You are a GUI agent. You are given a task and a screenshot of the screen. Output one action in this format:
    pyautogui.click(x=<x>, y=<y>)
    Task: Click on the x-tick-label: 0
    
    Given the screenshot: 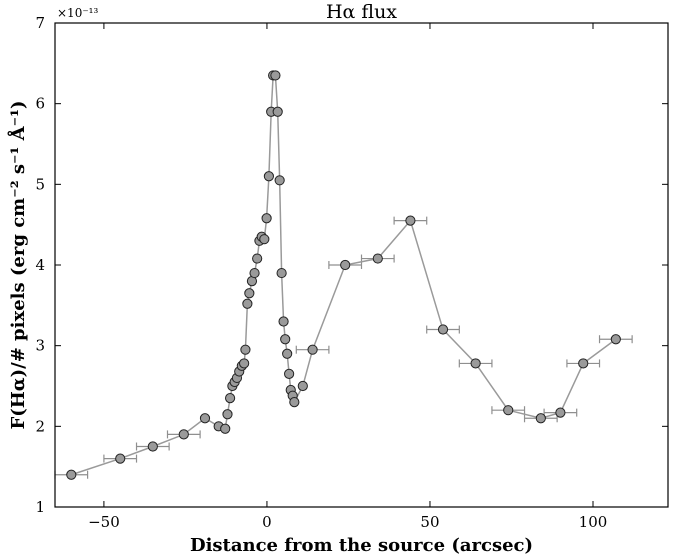 What is the action you would take?
    pyautogui.click(x=267, y=522)
    